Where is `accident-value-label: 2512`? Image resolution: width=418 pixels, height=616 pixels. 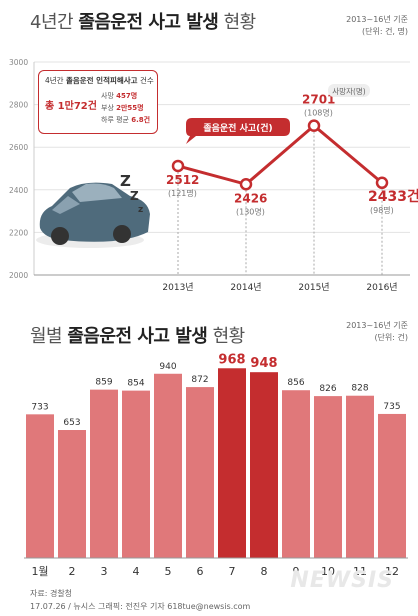 accident-value-label: 2512 is located at coordinates (182, 180).